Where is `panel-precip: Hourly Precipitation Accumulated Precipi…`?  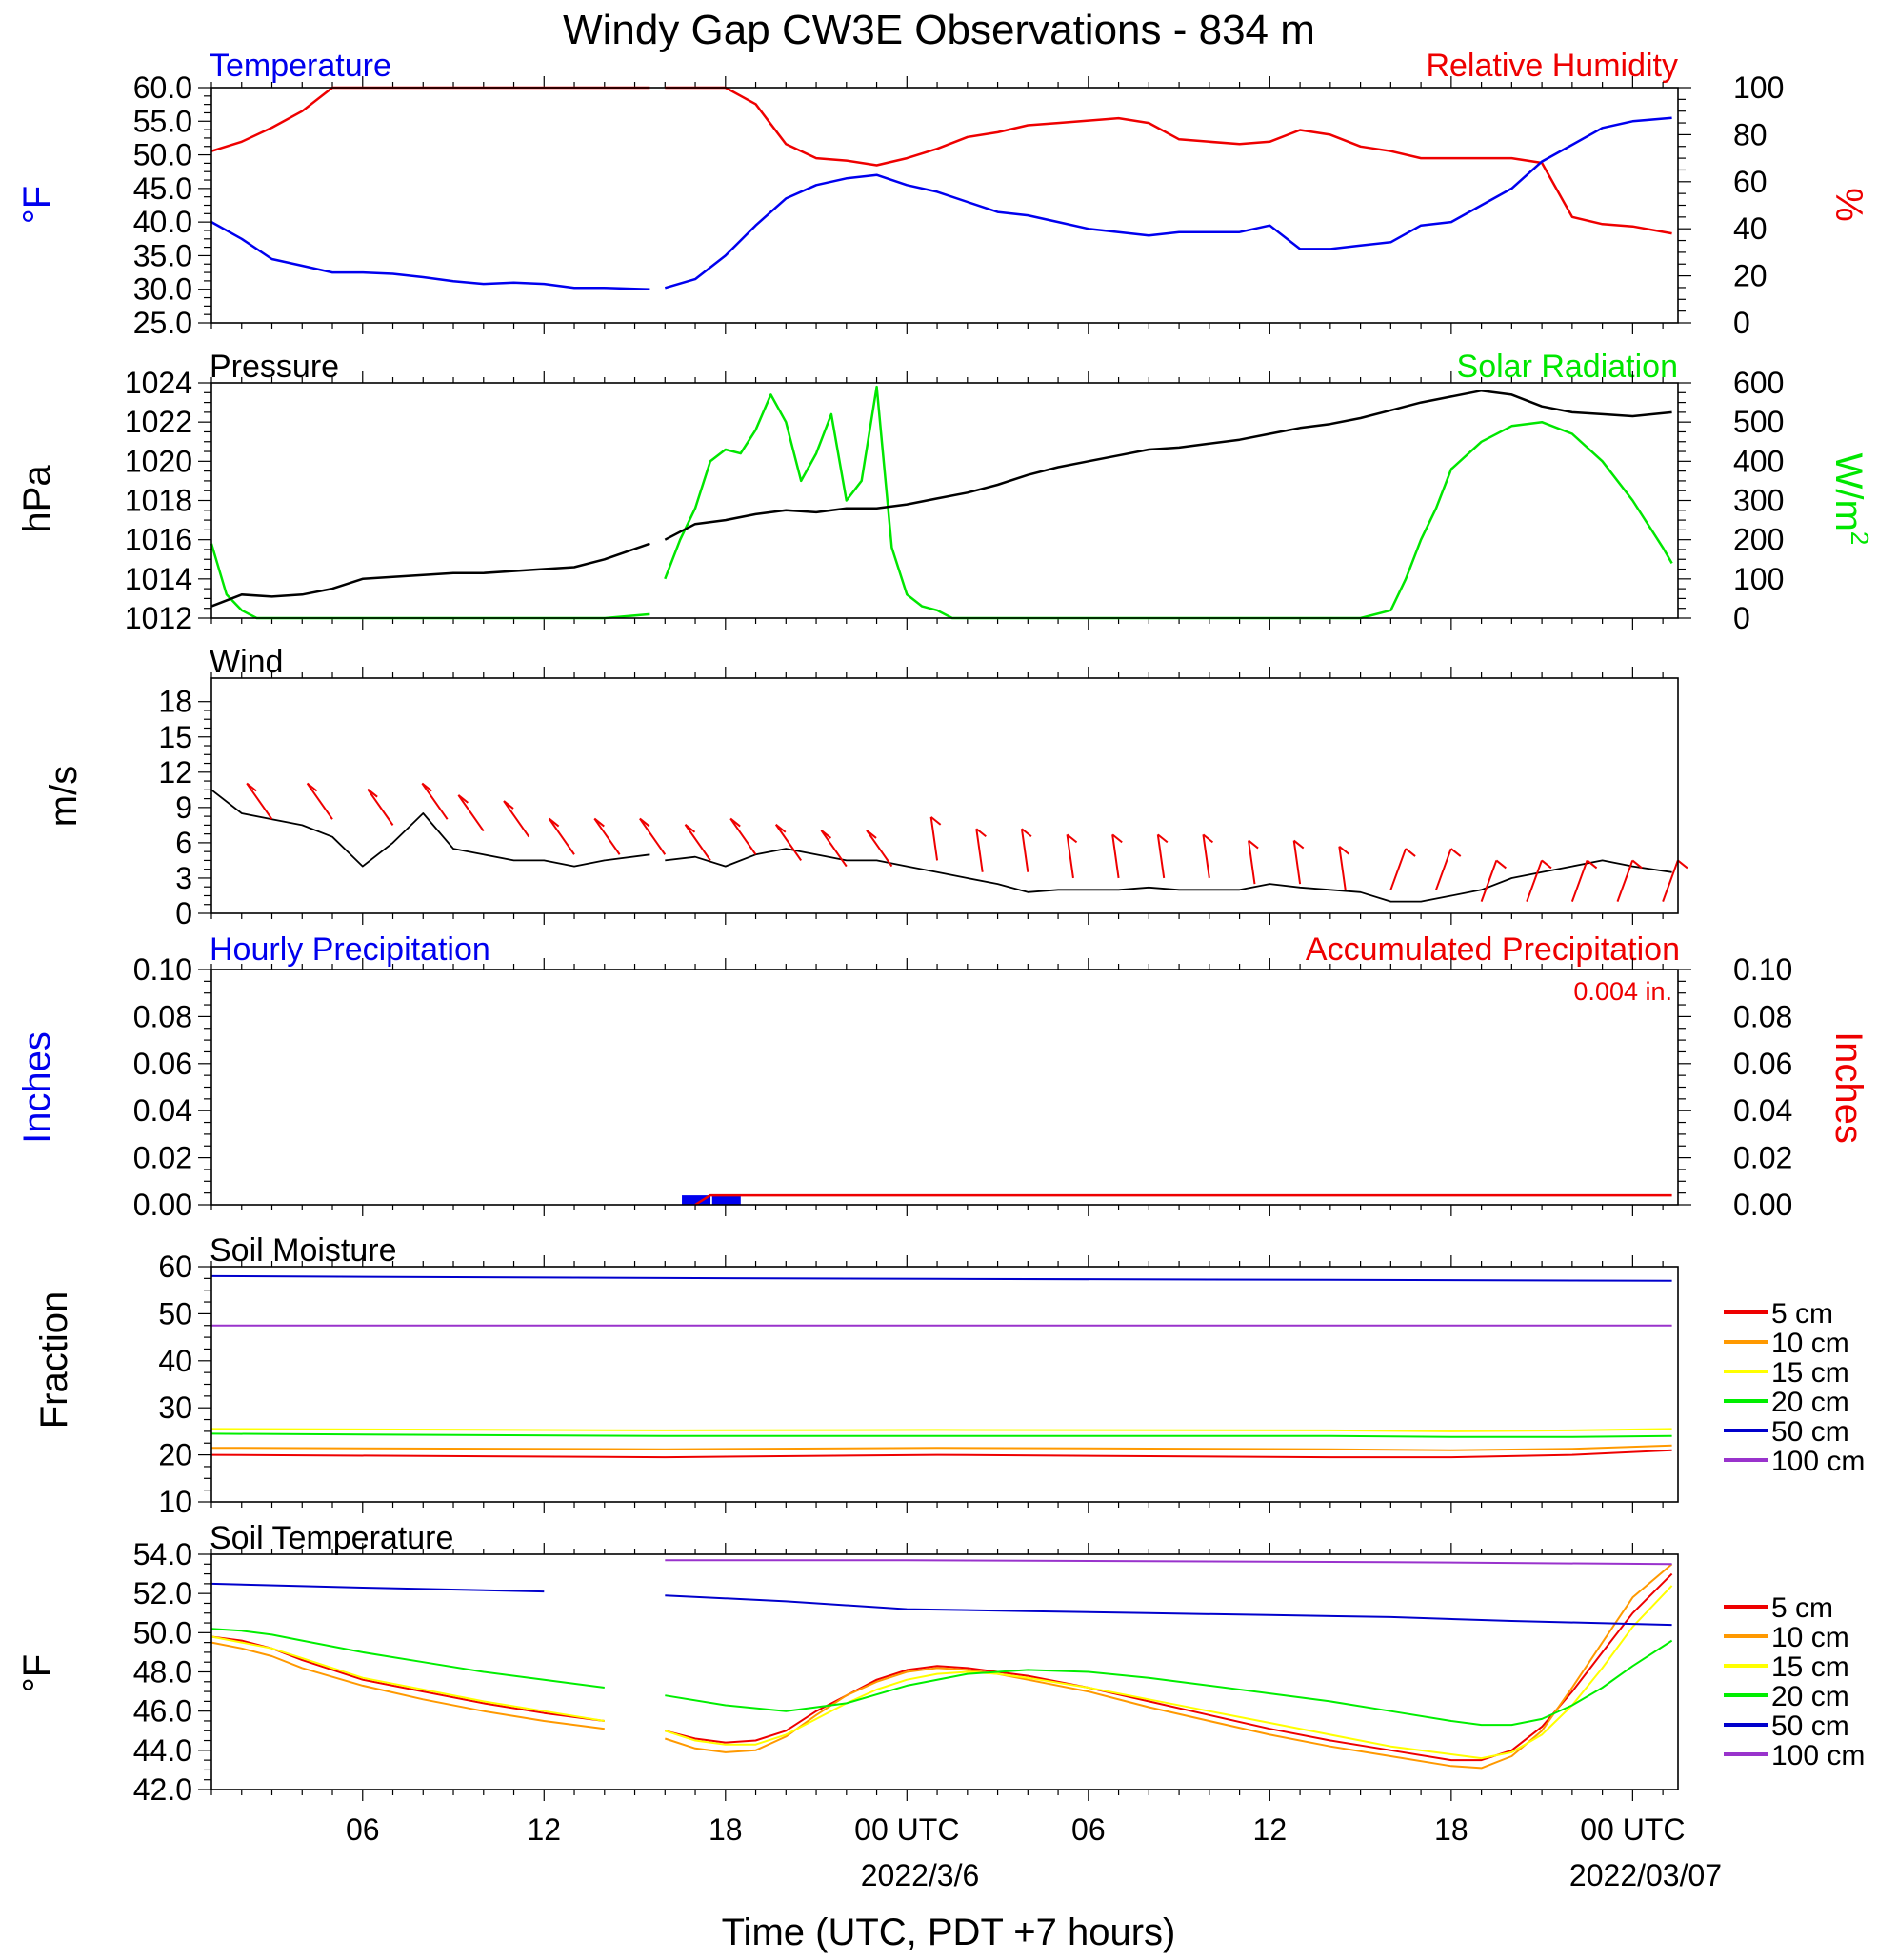
panel-precip: Hourly Precipitation Accumulated Precipi… is located at coordinates (942, 1076).